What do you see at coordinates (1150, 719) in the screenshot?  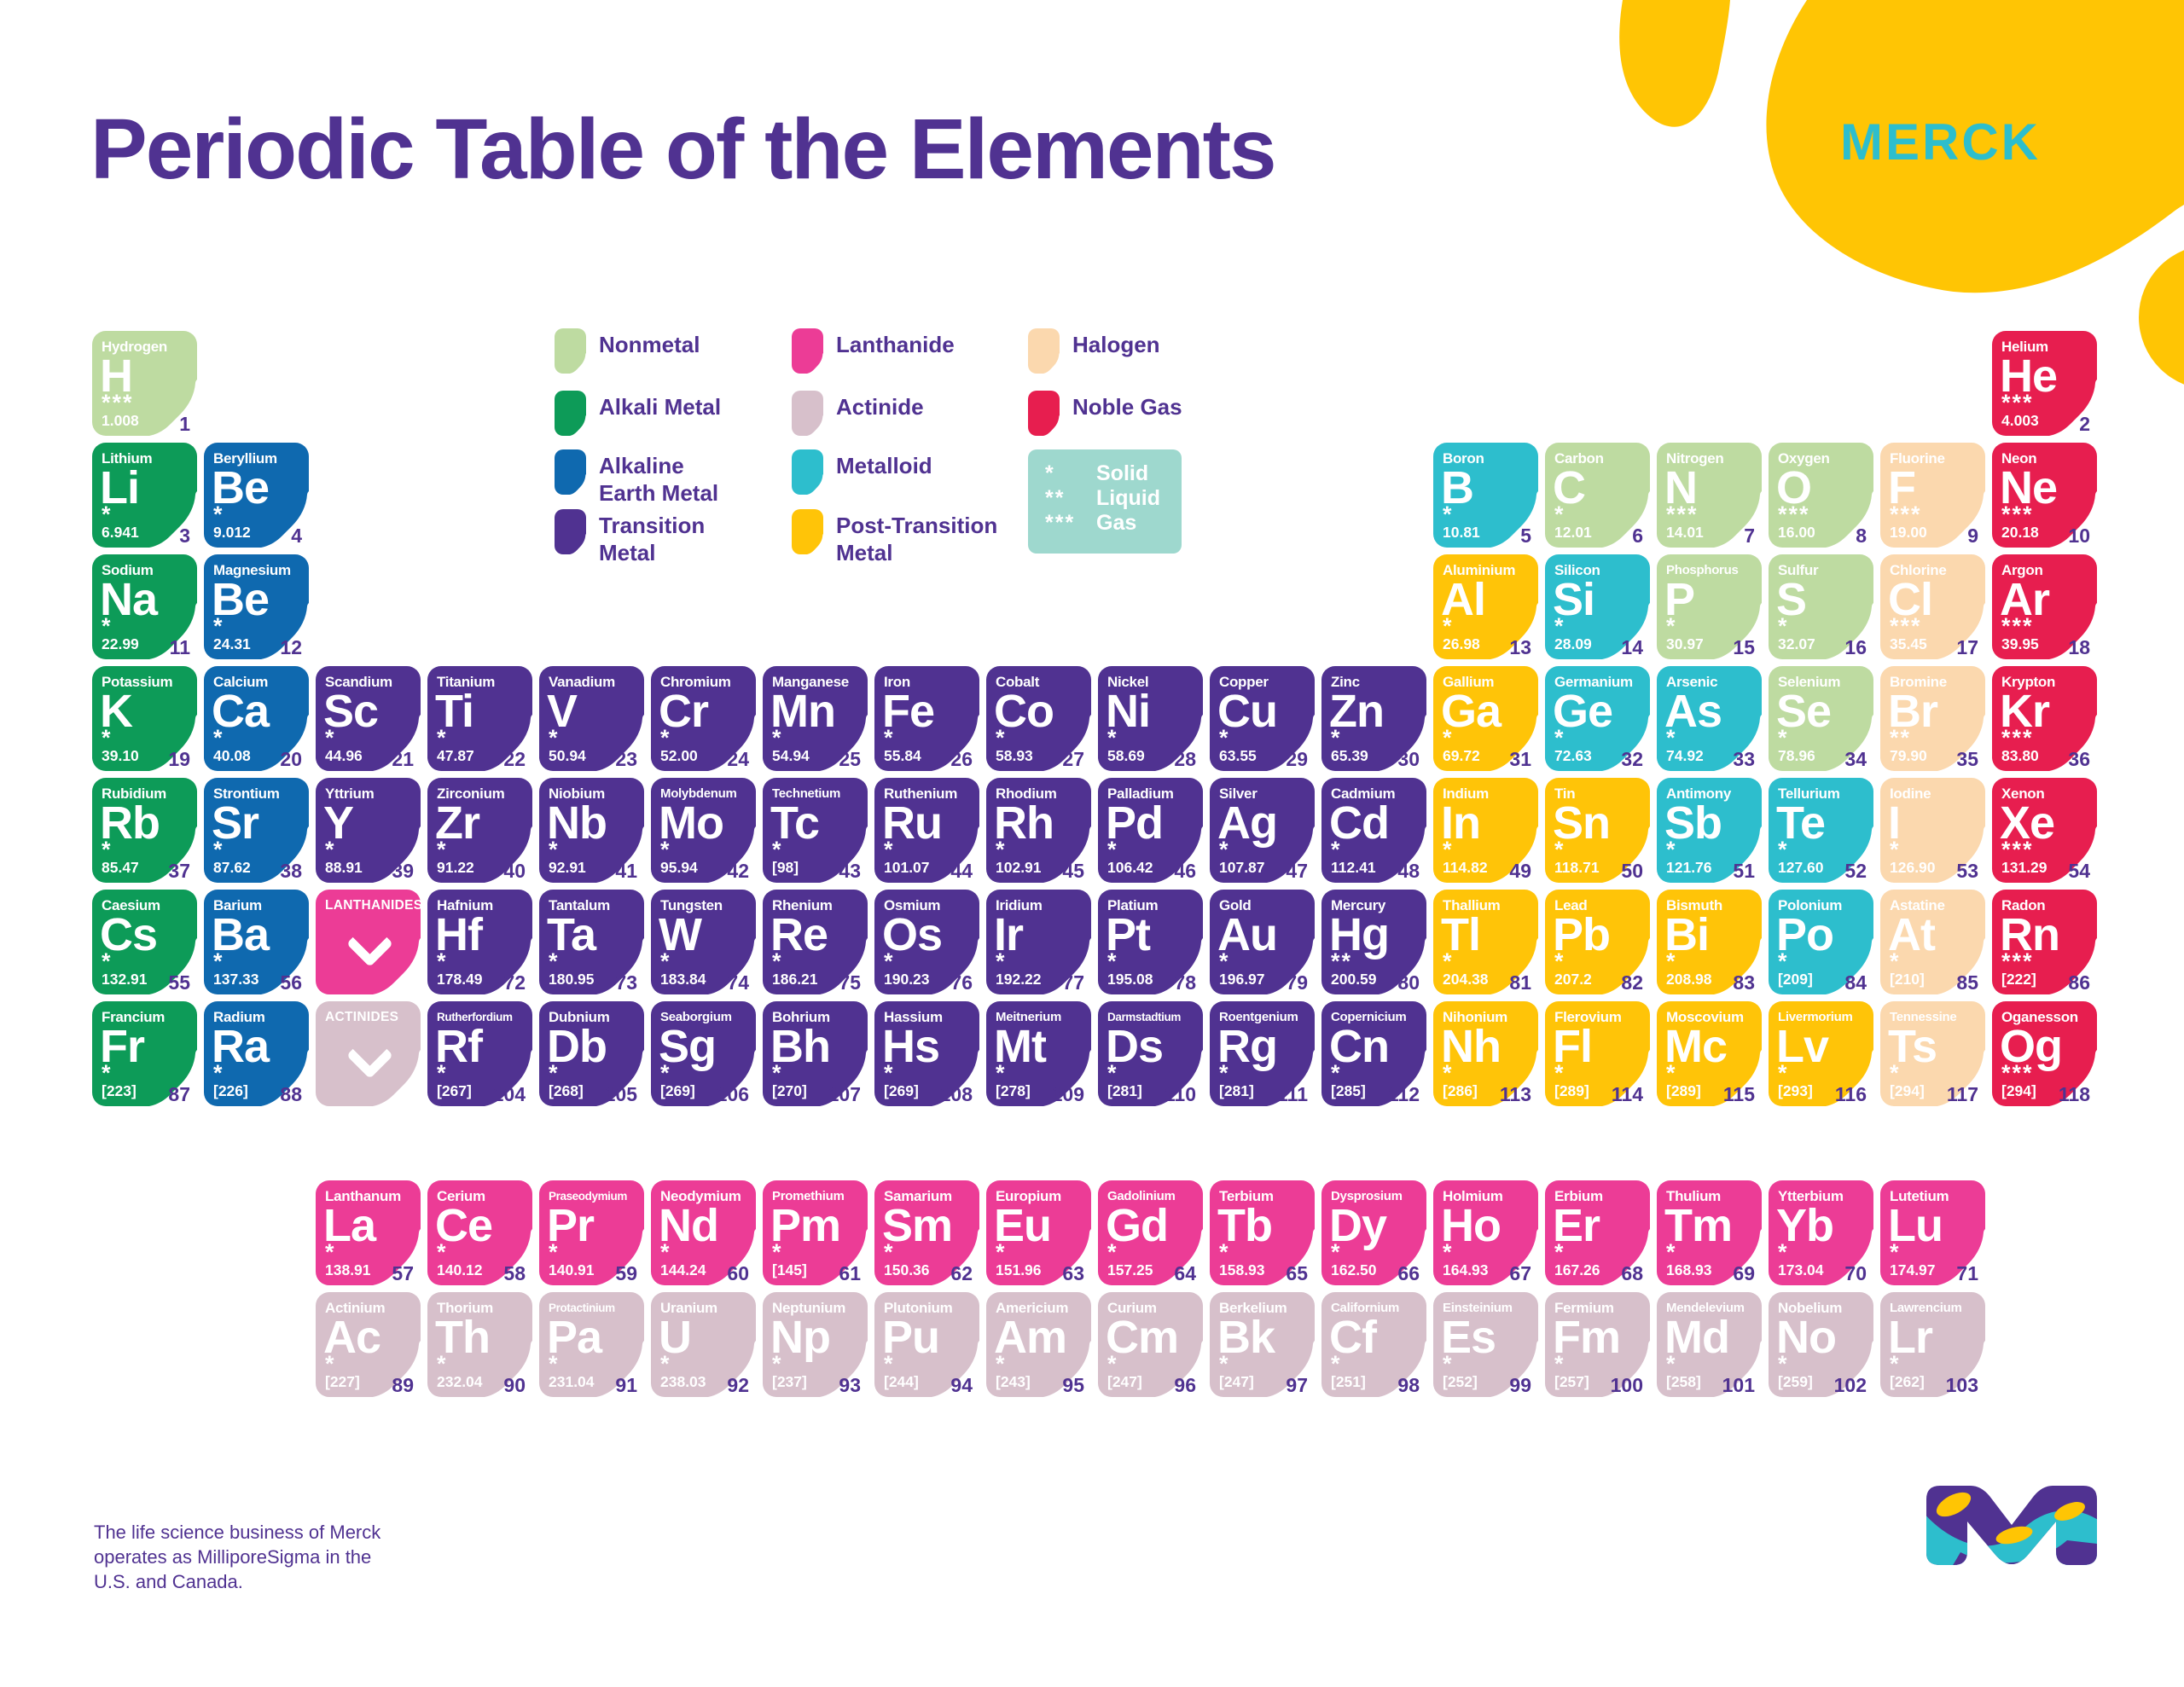 I see `element-tile-ni-28: Nickel Ni * 58.69 28` at bounding box center [1150, 719].